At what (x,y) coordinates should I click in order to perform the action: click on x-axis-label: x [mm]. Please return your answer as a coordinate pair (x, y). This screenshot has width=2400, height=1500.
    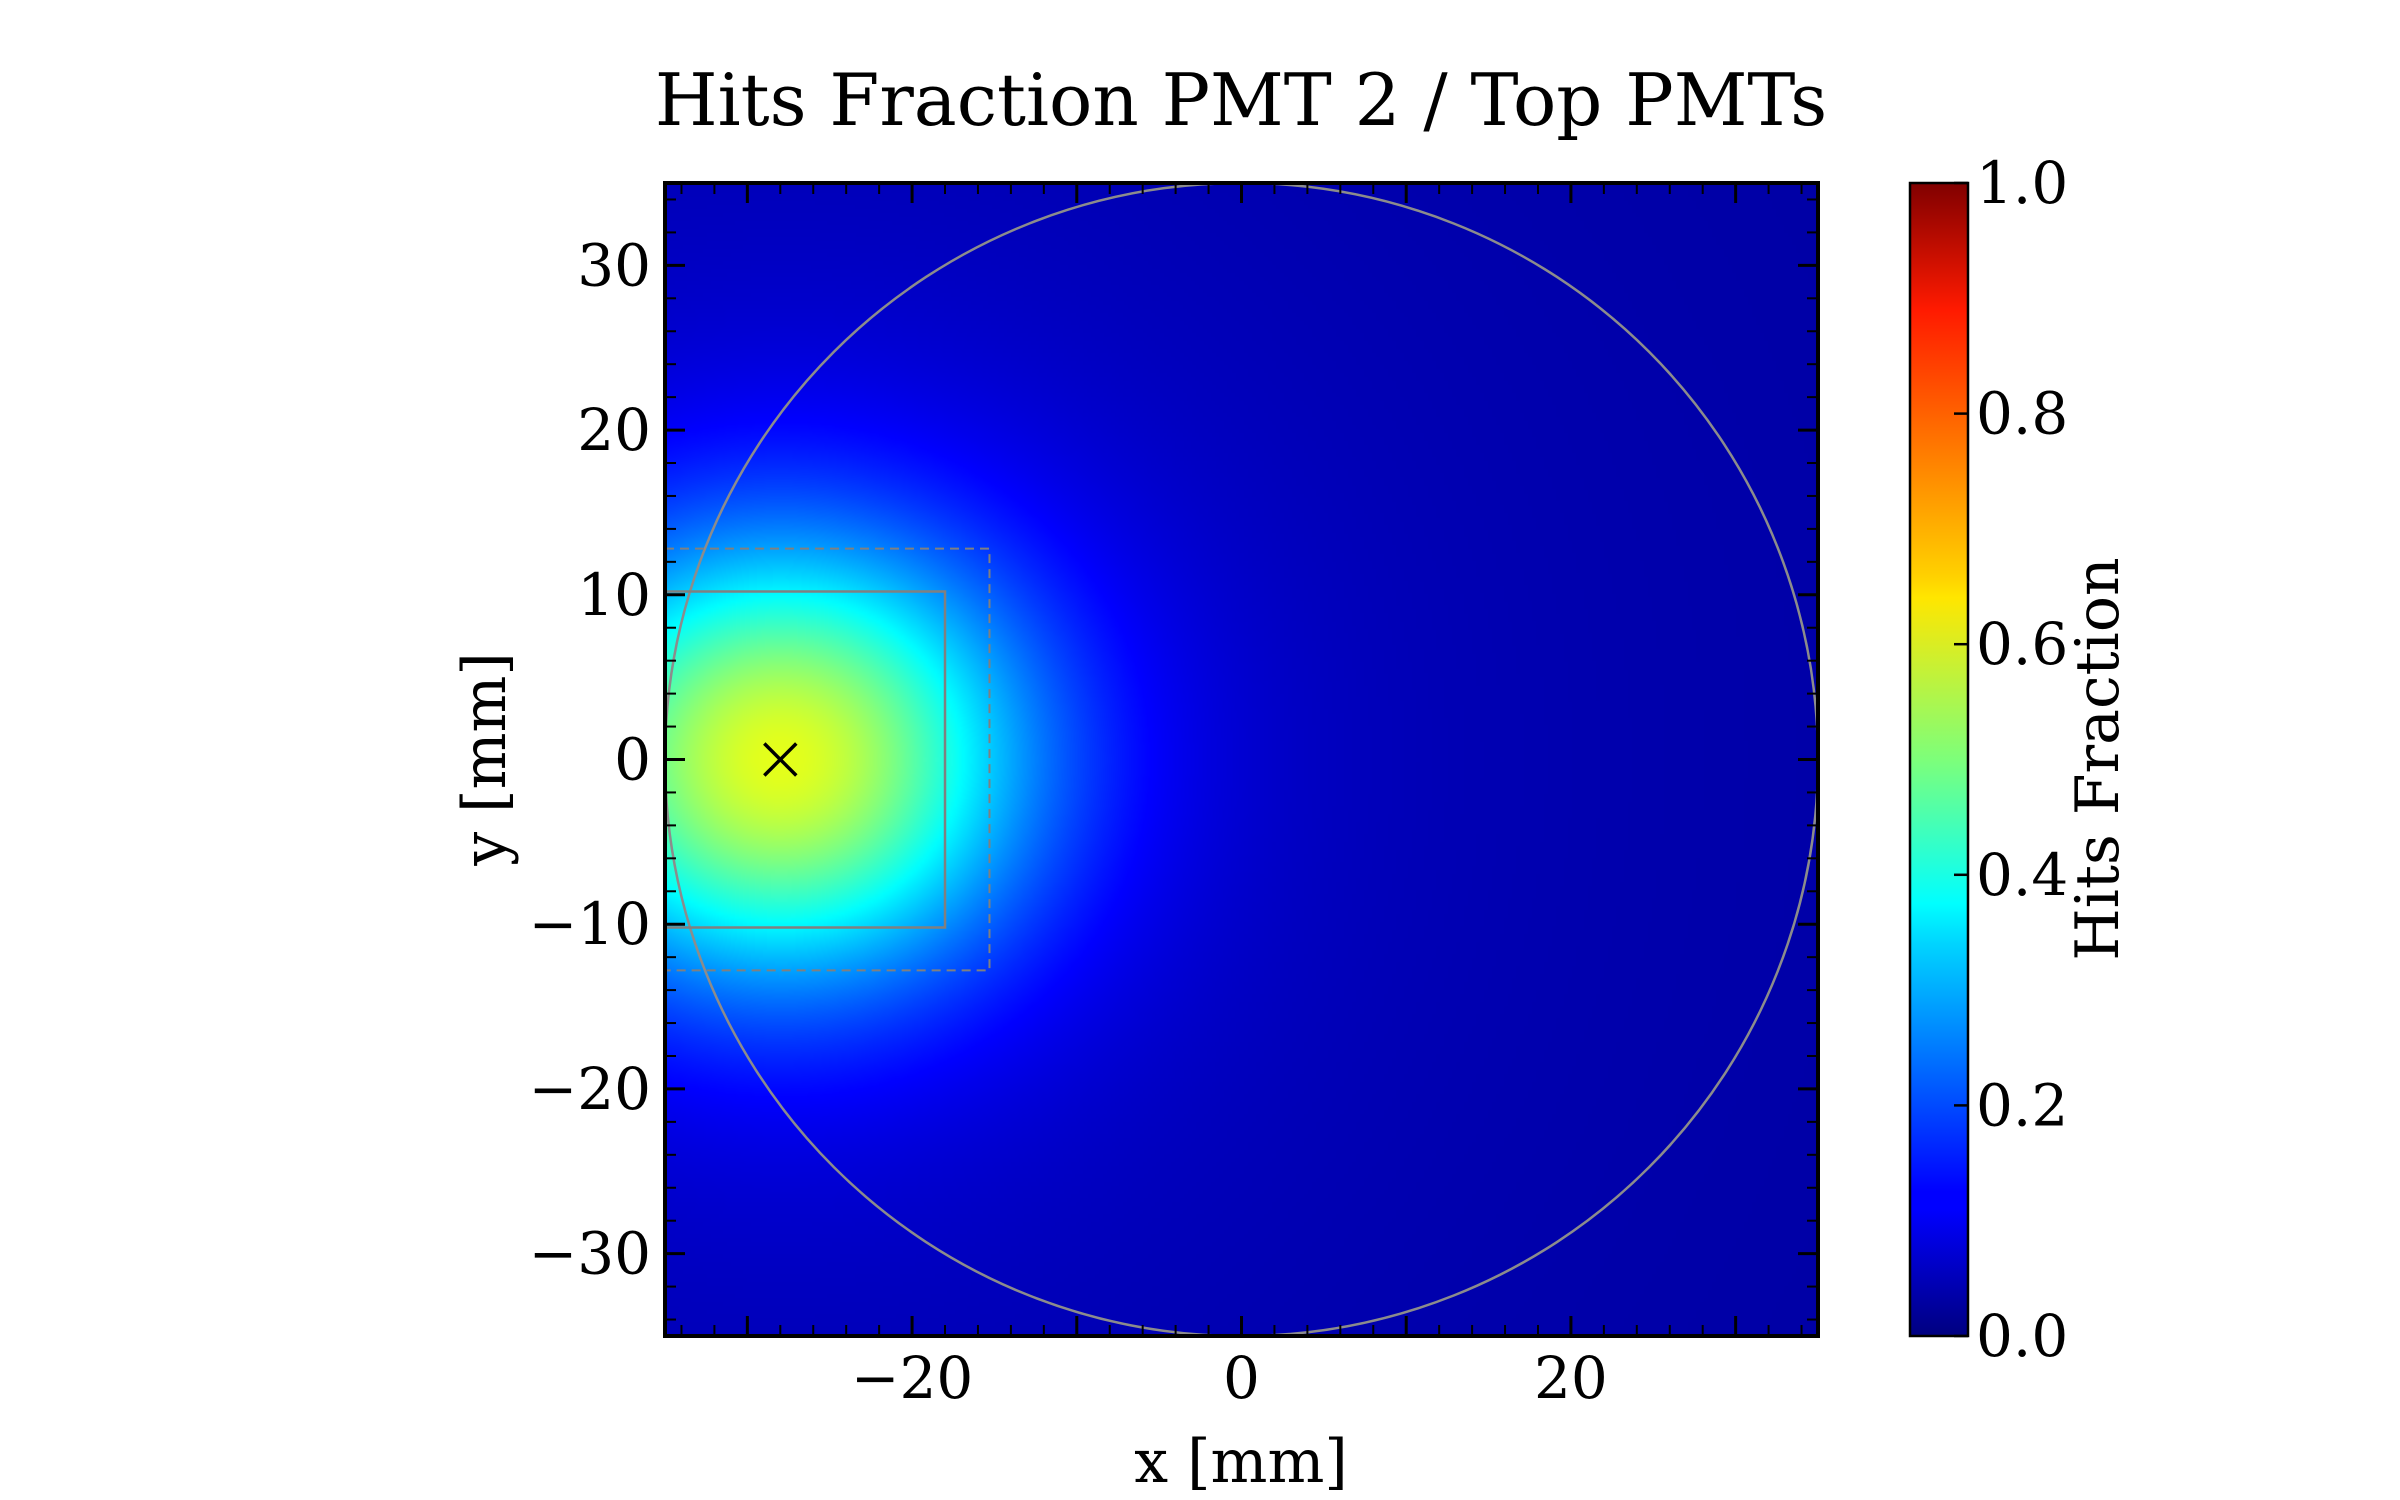
    Looking at the image, I should click on (1241, 1462).